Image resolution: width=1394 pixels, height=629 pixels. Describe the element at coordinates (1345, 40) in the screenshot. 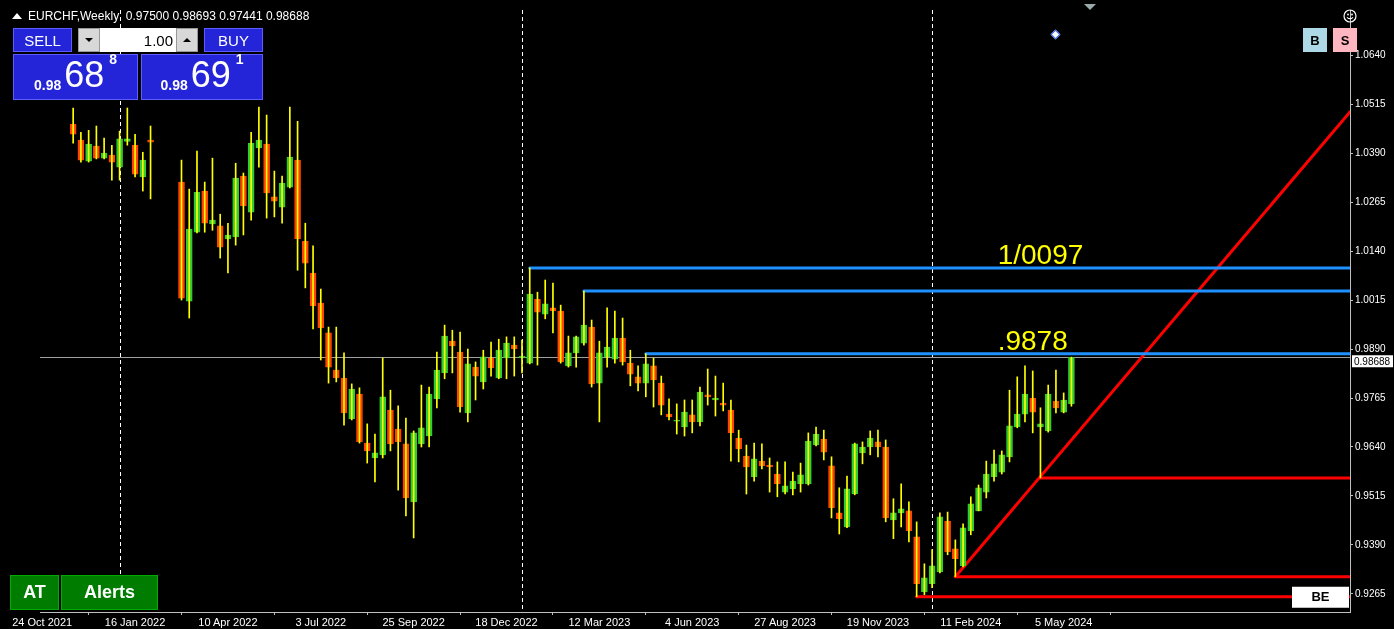

I see `s-button: S` at that location.